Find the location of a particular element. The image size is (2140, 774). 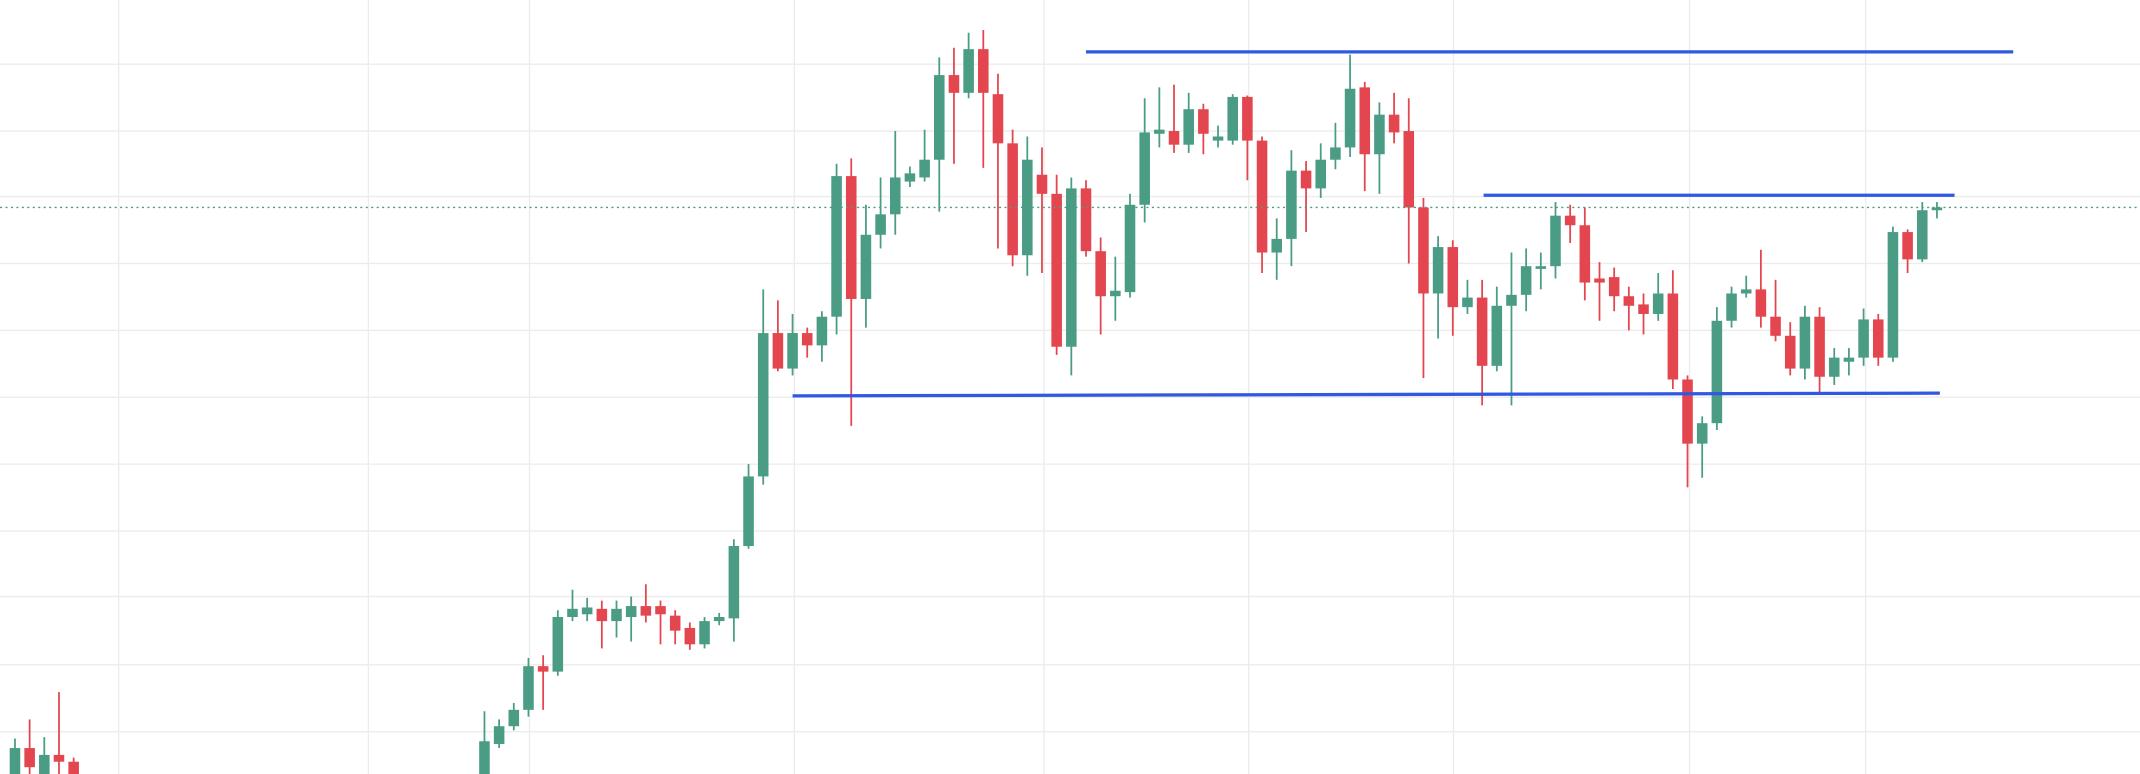

trend-line is located at coordinates (1366, 394).